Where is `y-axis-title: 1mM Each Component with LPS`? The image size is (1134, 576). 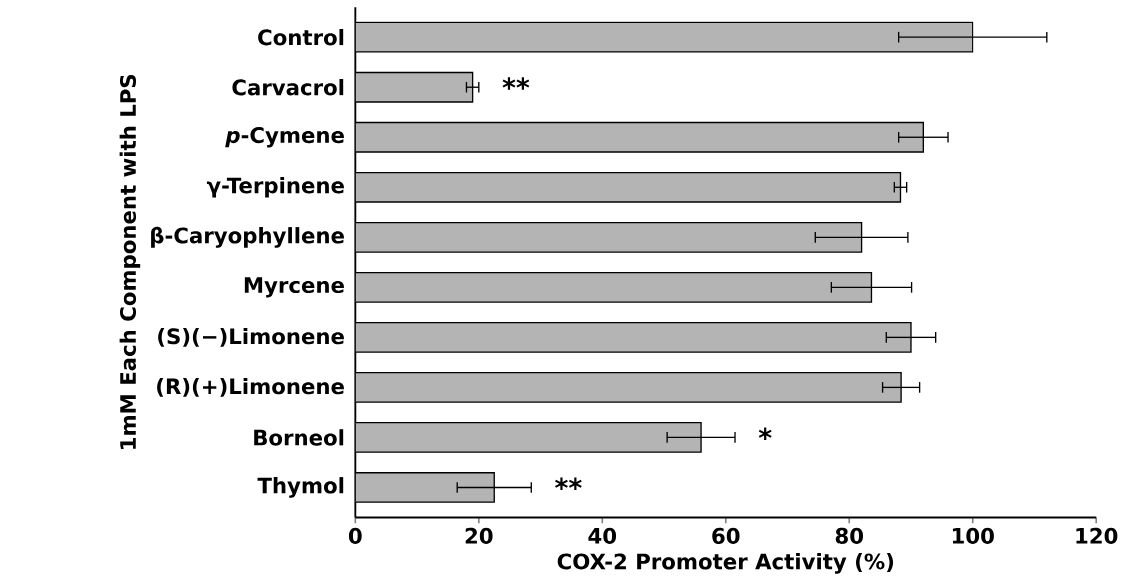
y-axis-title: 1mM Each Component with LPS is located at coordinates (130, 261).